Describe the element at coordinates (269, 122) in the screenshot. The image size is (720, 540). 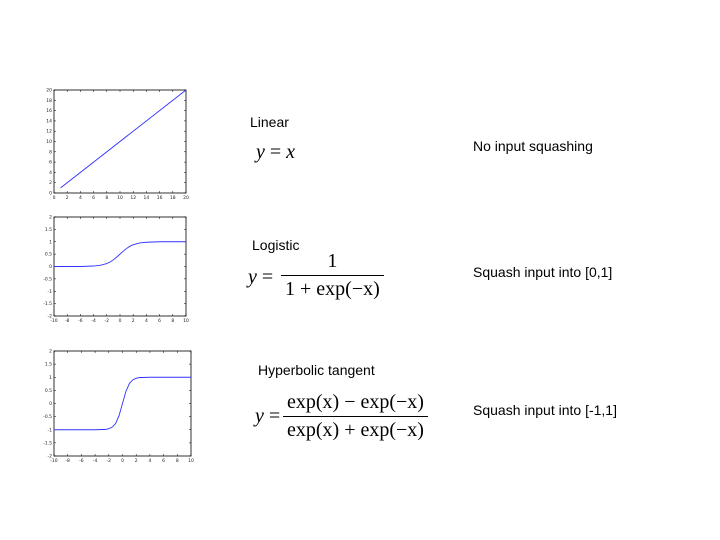
I see `row-linear-name: Linear` at that location.